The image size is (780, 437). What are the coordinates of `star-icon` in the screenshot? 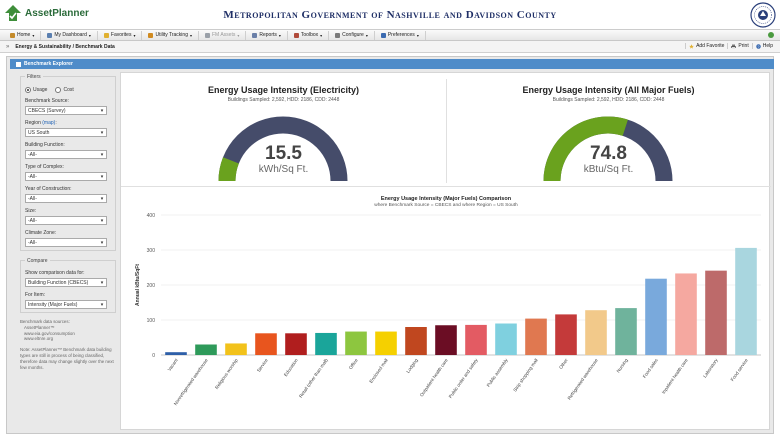 It's located at (691, 46).